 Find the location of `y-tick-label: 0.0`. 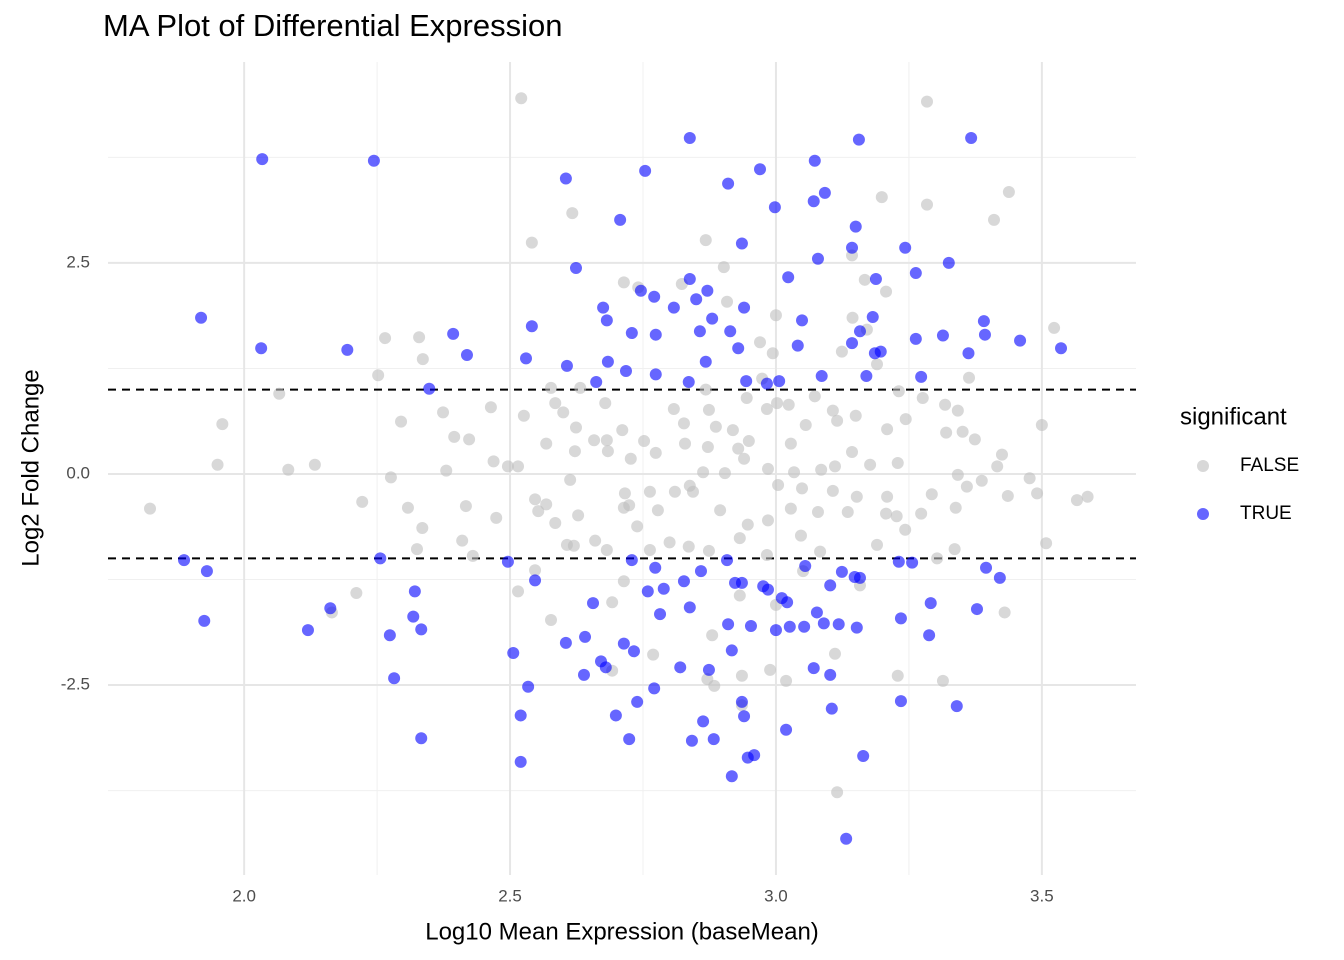

y-tick-label: 0.0 is located at coordinates (78, 472).